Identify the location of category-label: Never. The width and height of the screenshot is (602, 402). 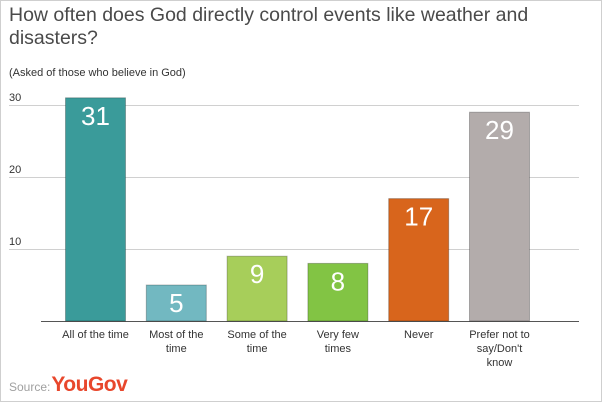
(419, 335).